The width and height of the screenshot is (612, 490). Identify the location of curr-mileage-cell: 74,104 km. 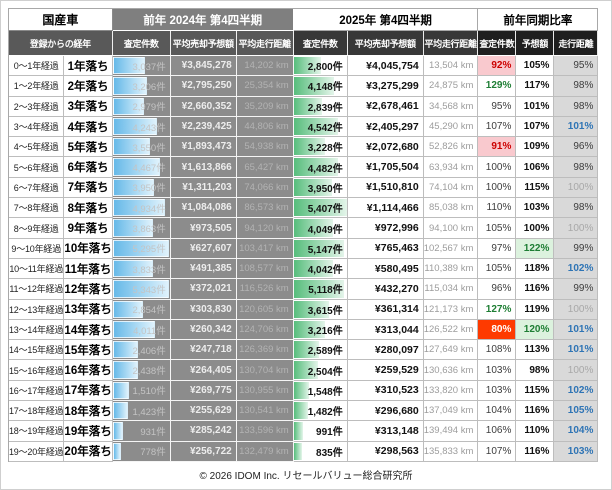
(451, 188).